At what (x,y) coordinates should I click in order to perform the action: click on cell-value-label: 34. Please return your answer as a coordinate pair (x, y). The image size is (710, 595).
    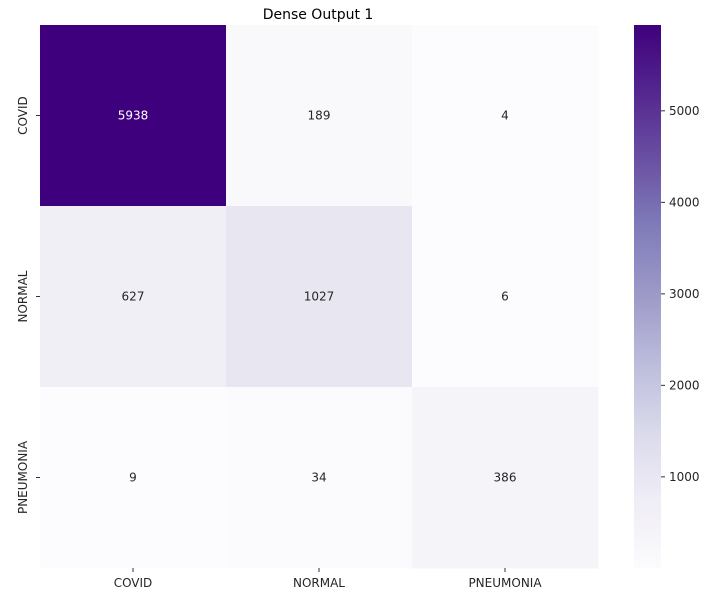
    Looking at the image, I should click on (318, 478).